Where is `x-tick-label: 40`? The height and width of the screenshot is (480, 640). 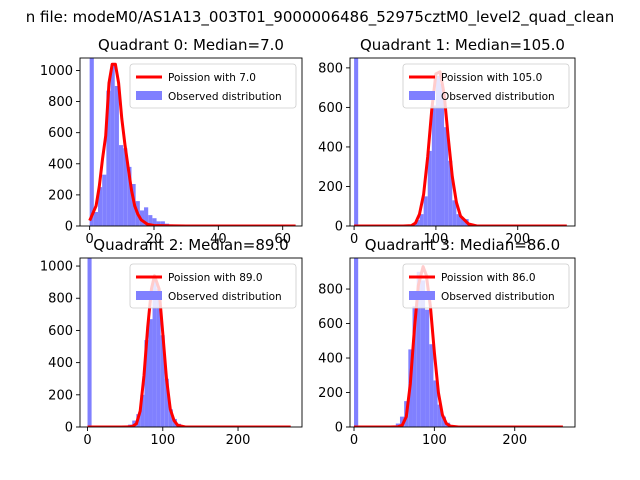 x-tick-label: 40 is located at coordinates (218, 239).